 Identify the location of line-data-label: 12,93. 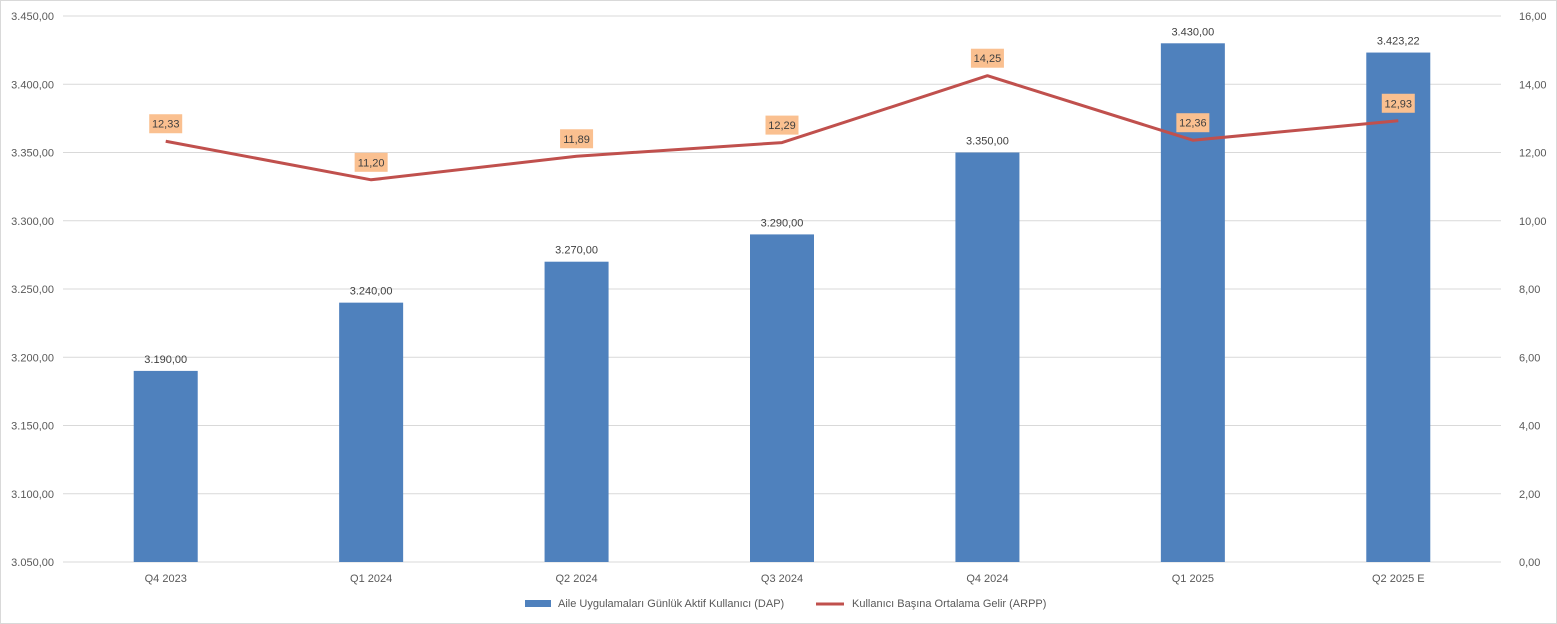
(1399, 104).